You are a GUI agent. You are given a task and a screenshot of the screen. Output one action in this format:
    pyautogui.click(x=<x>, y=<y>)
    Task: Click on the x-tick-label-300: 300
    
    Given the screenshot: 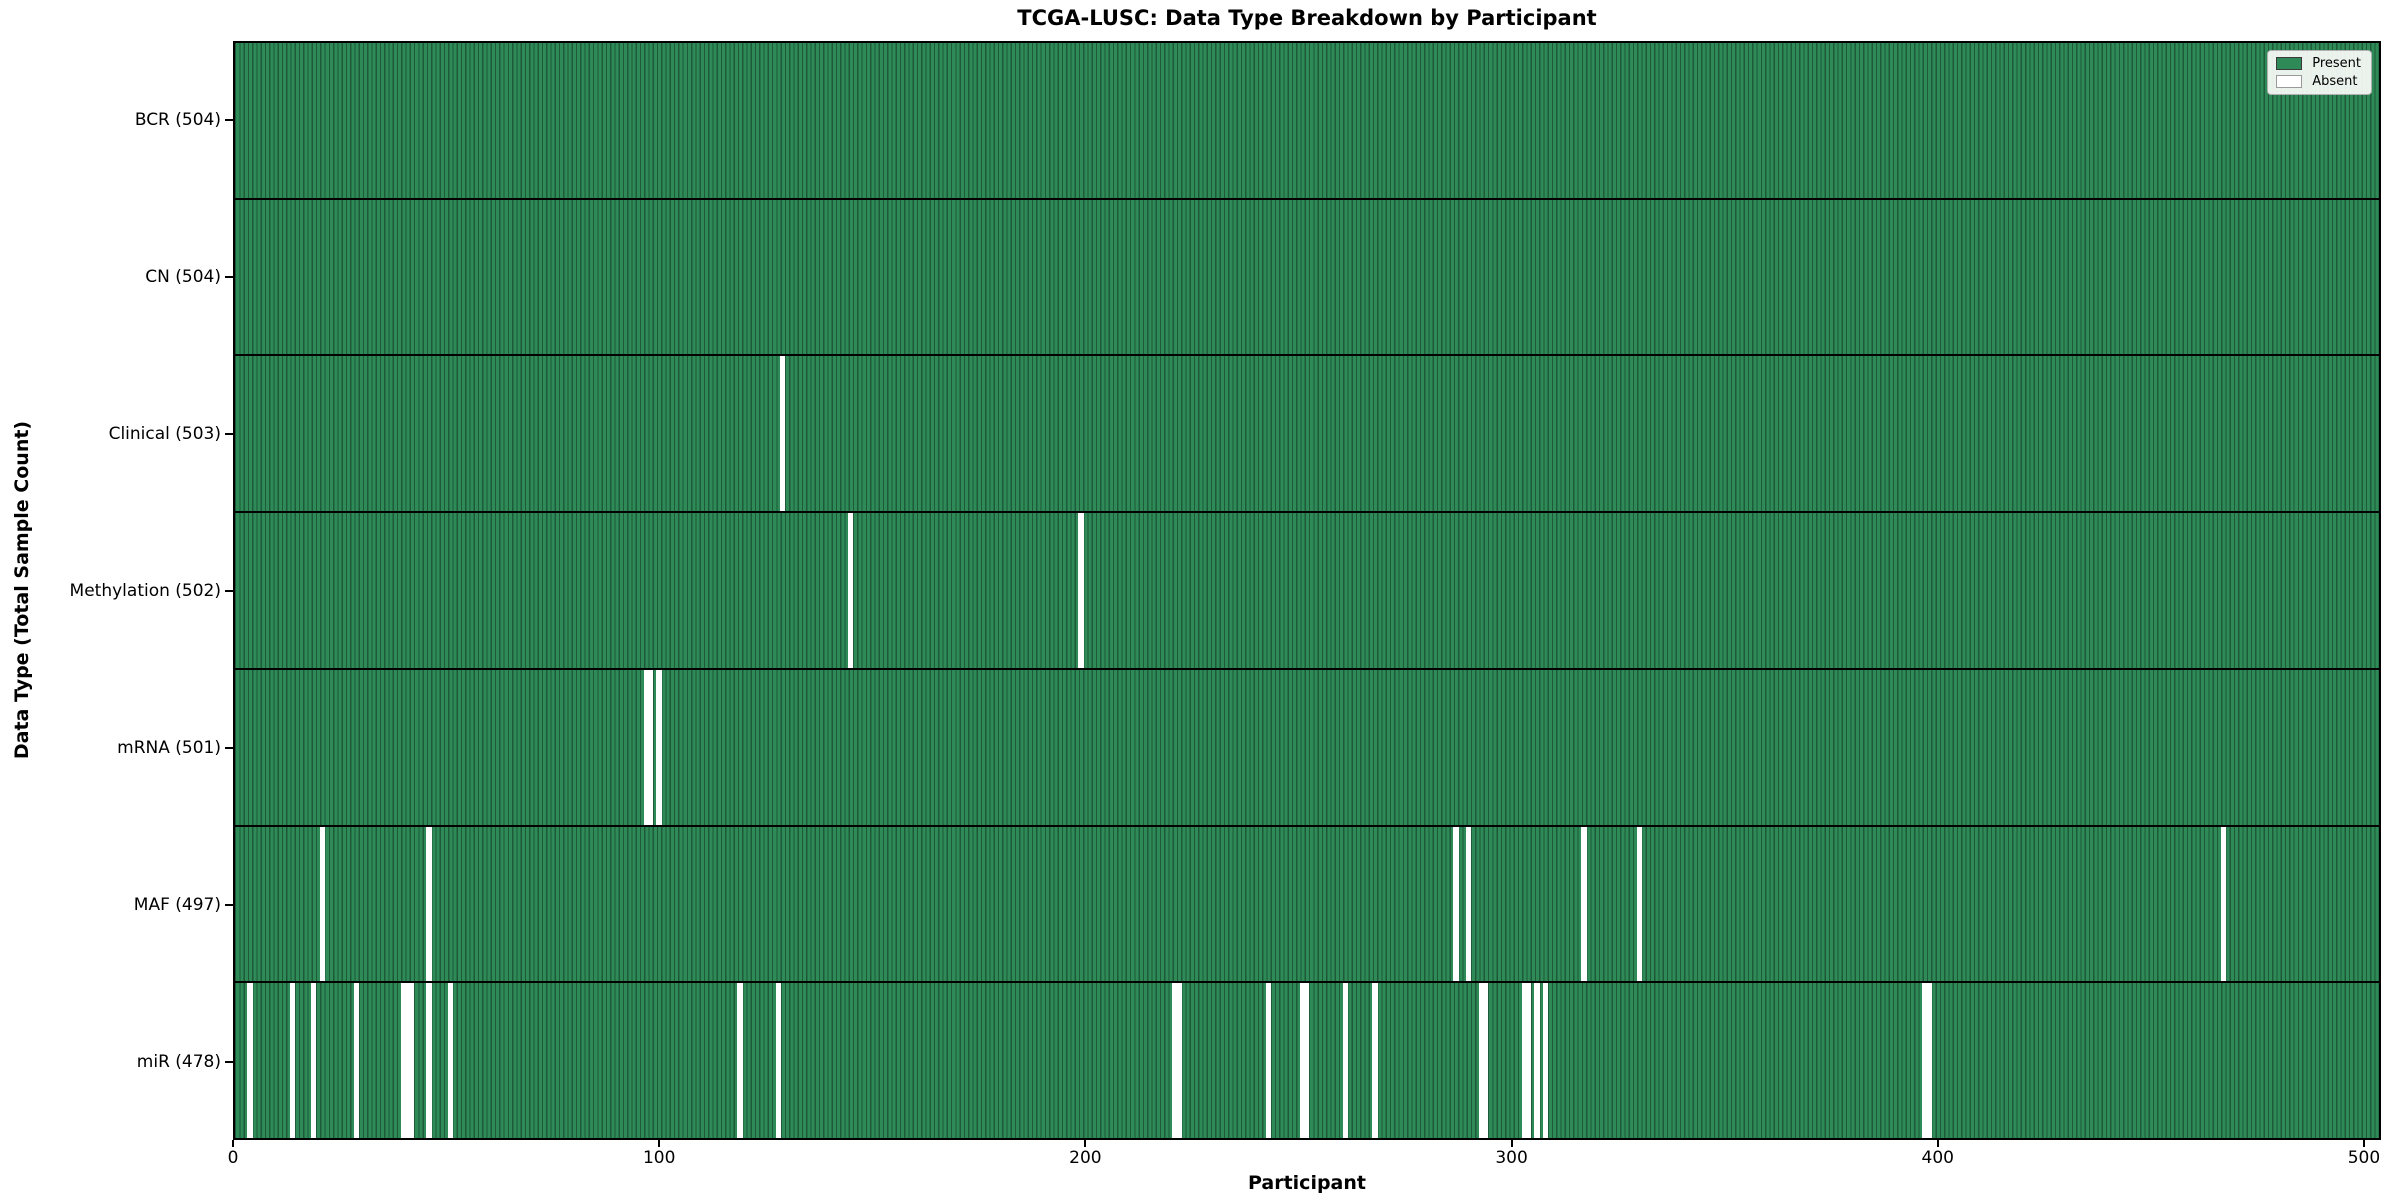 What is the action you would take?
    pyautogui.click(x=1511, y=1158)
    